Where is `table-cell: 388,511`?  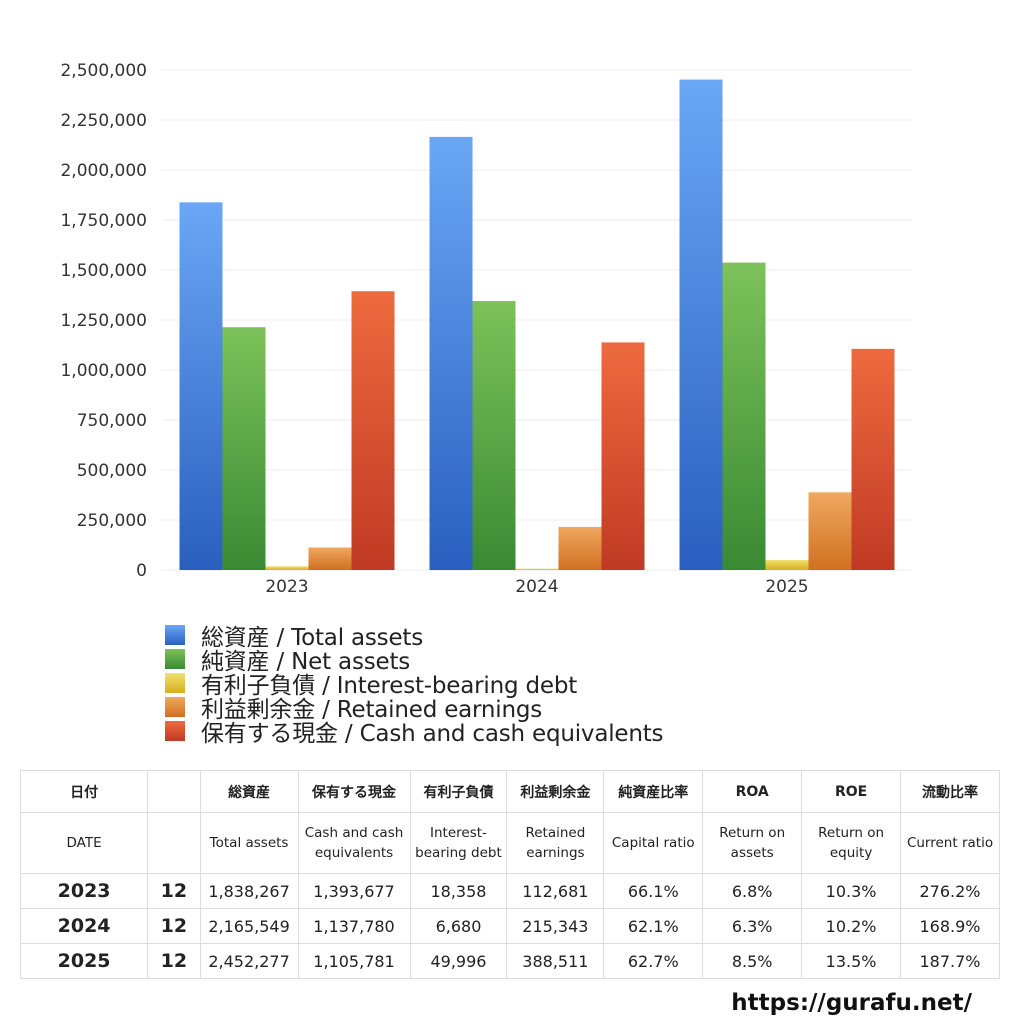 table-cell: 388,511 is located at coordinates (555, 961).